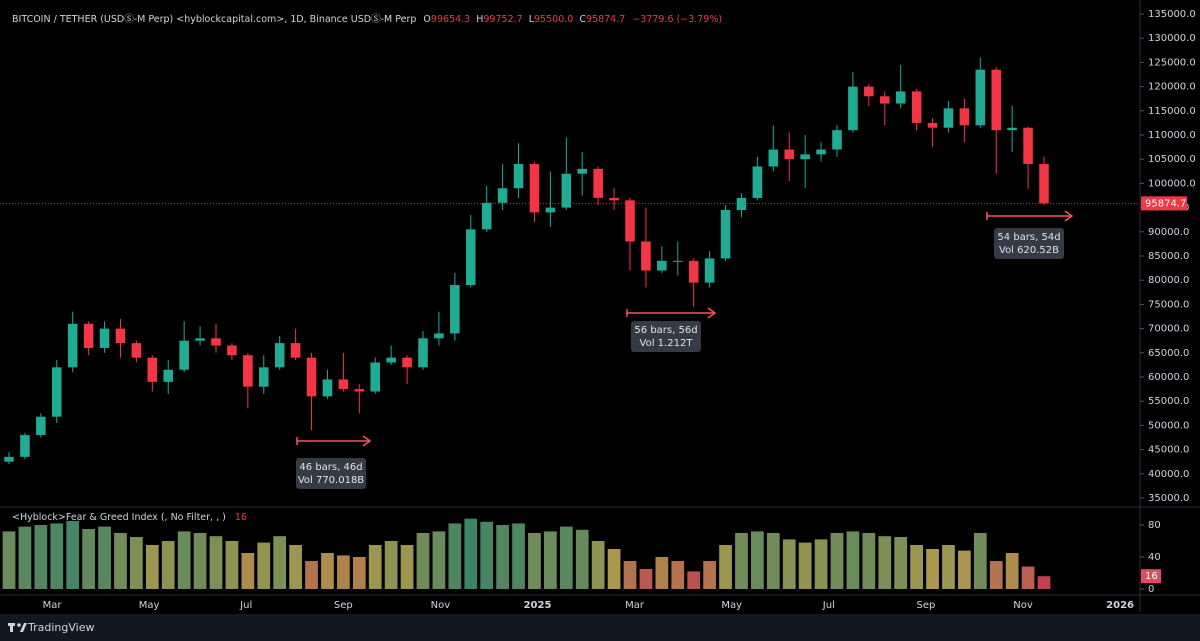 This screenshot has width=1200, height=641. What do you see at coordinates (1151, 589) in the screenshot?
I see `y2-tick-label: 0` at bounding box center [1151, 589].